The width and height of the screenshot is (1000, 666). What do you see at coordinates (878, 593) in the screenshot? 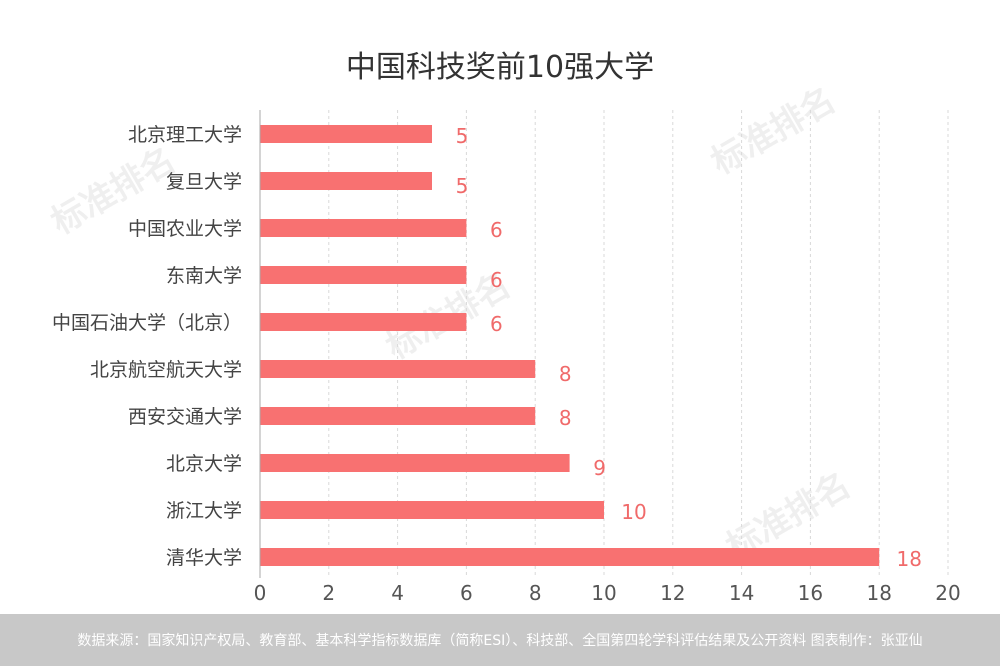
I see `x-tick-label: 18` at bounding box center [878, 593].